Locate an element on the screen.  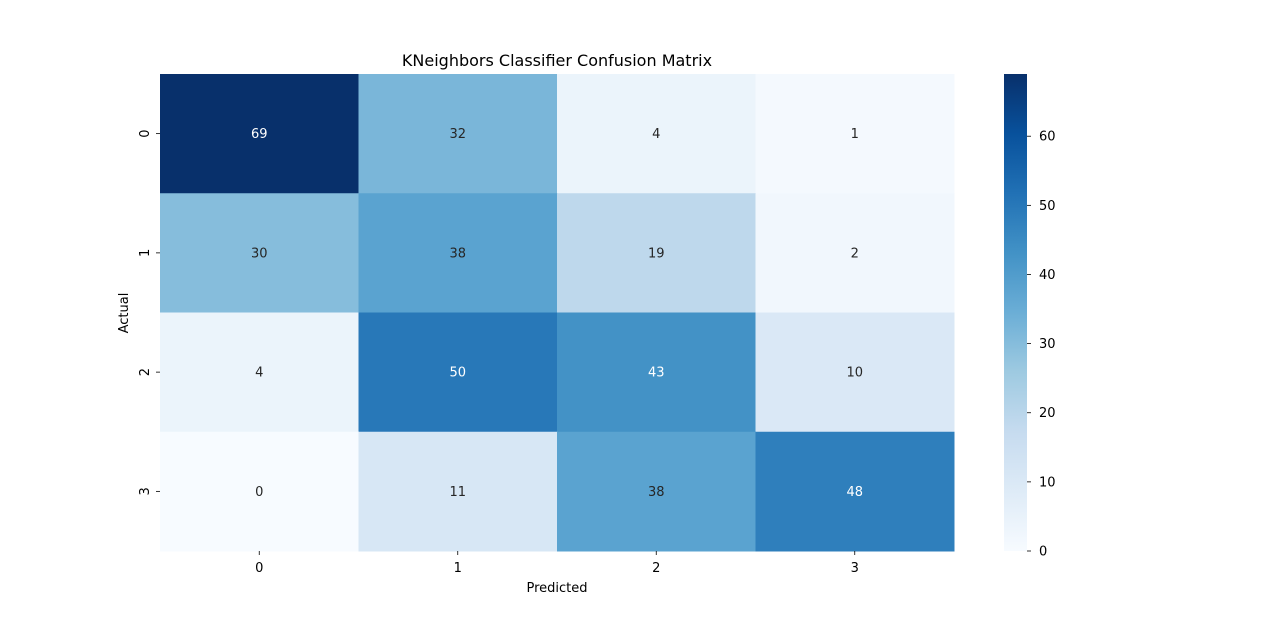
y-tick-label: 0 is located at coordinates (145, 133).